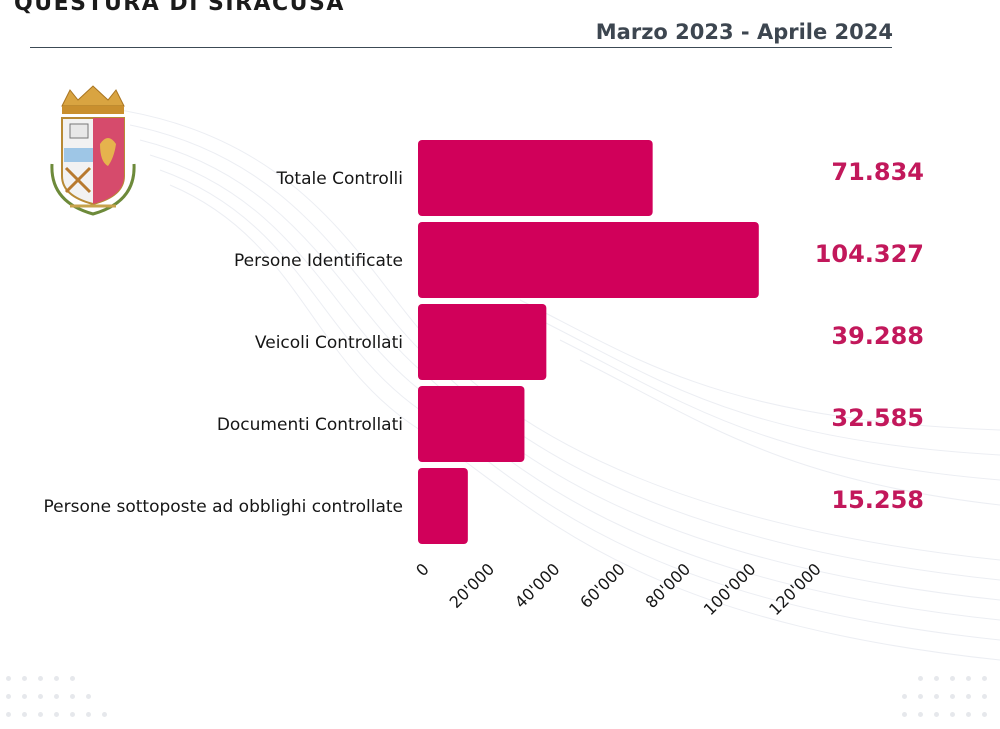 The width and height of the screenshot is (1000, 729). What do you see at coordinates (318, 261) in the screenshot?
I see `category-label: Persone Identificate` at bounding box center [318, 261].